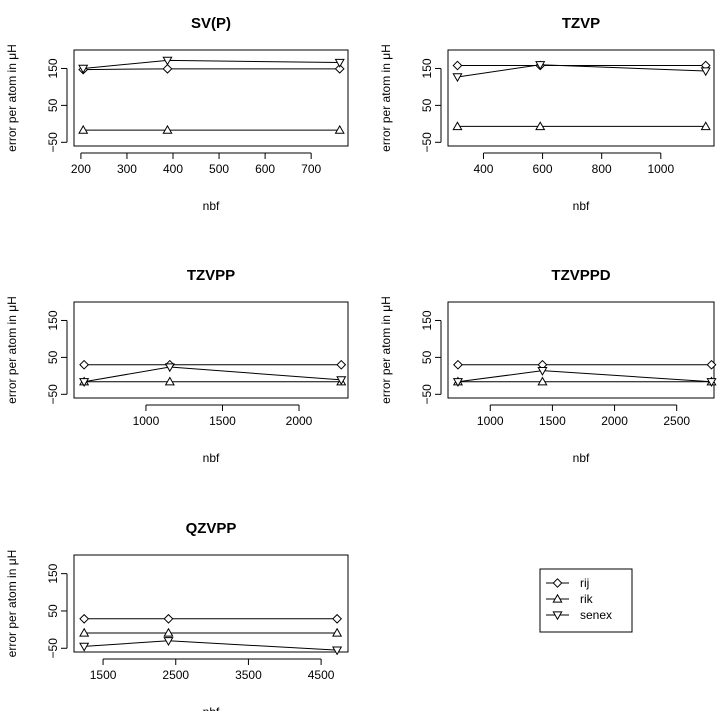 The height and width of the screenshot is (711, 717). Describe the element at coordinates (552, 421) in the screenshot. I see `x-tick-label: 1500` at that location.